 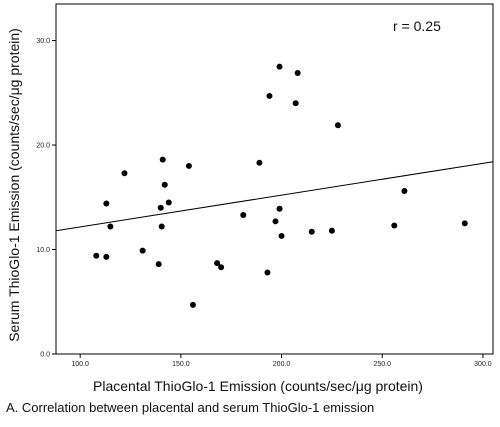 I want to click on x-tick-label: 250.0, so click(x=382, y=364).